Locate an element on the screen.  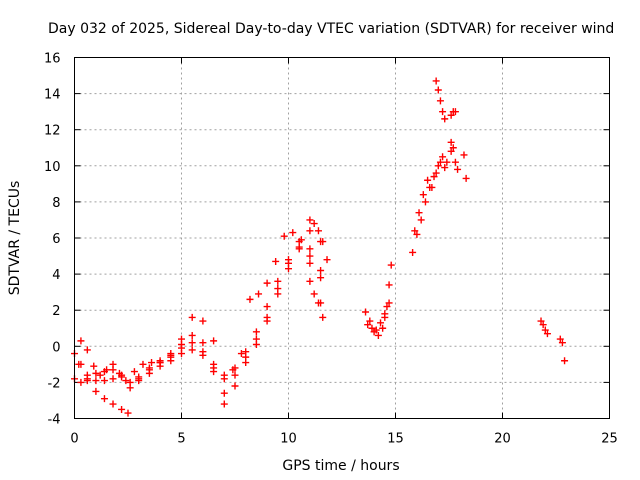
x-tick-label: 15 is located at coordinates (395, 439).